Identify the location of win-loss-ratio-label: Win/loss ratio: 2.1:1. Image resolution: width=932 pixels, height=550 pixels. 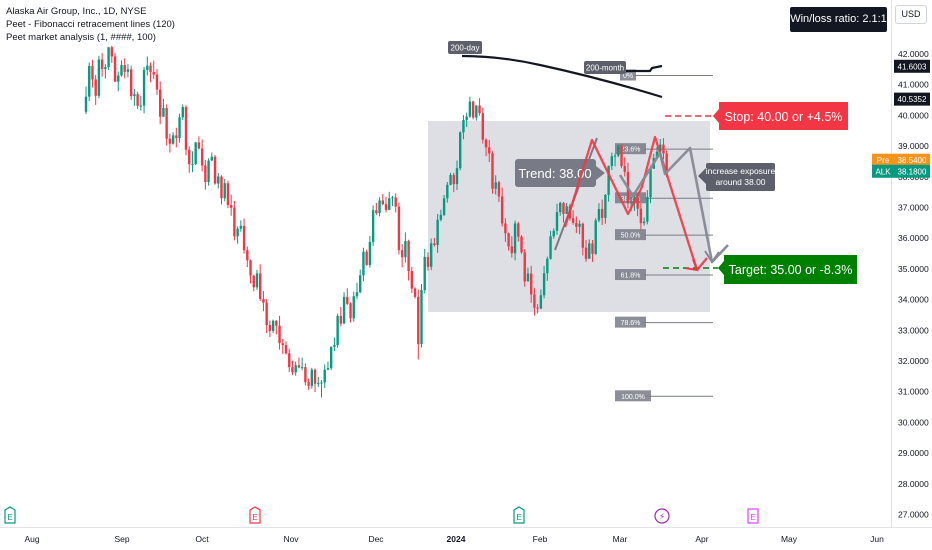
(838, 19).